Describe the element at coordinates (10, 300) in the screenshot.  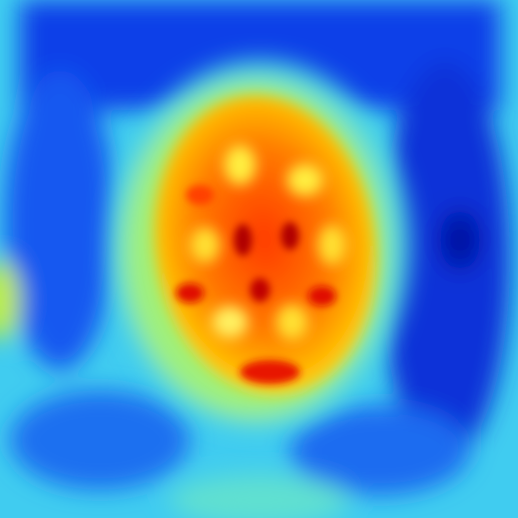
I see `yellow-edge` at that location.